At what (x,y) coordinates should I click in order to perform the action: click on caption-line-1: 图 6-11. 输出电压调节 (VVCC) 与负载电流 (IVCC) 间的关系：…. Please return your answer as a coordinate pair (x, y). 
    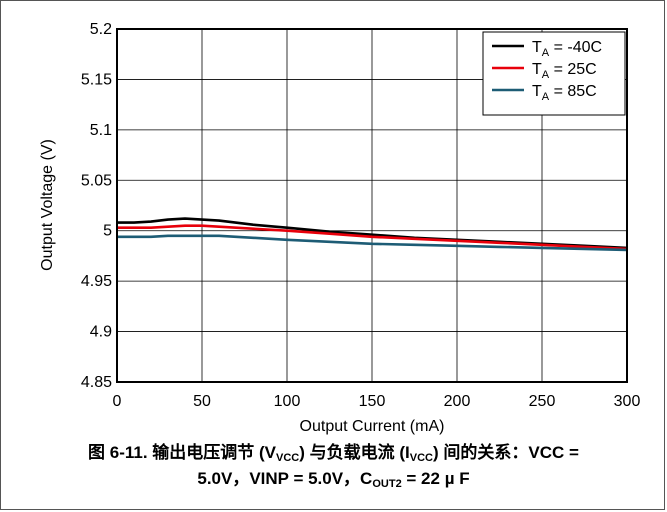
    Looking at the image, I should click on (333, 453).